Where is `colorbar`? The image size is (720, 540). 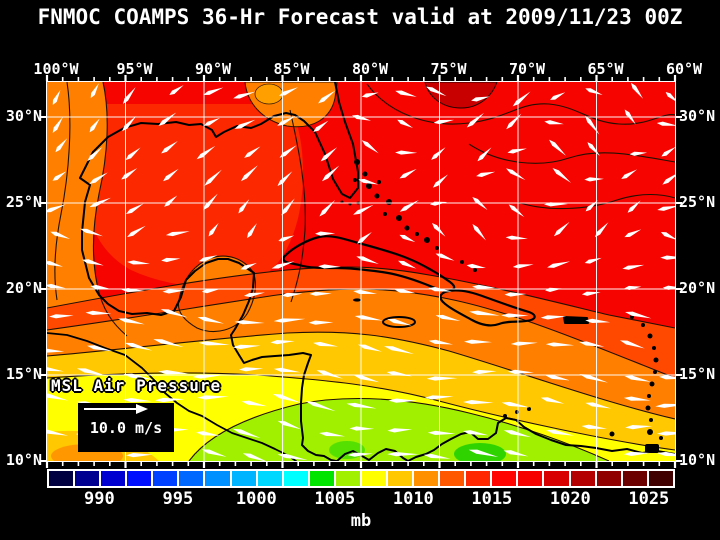 colorbar is located at coordinates (361, 478).